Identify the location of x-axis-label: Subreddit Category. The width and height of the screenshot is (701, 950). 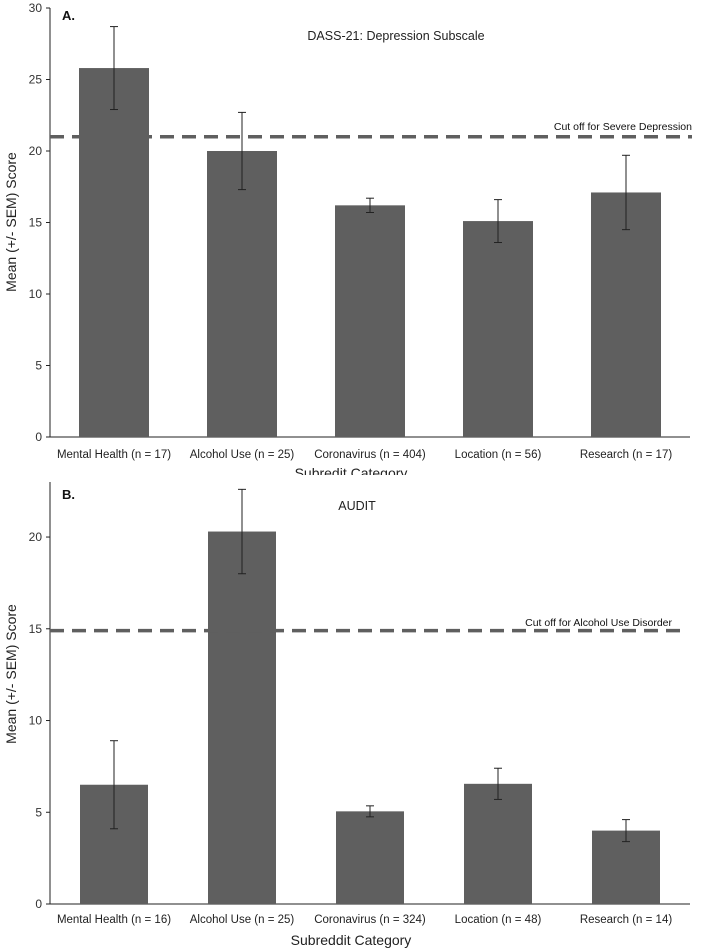
(351, 940).